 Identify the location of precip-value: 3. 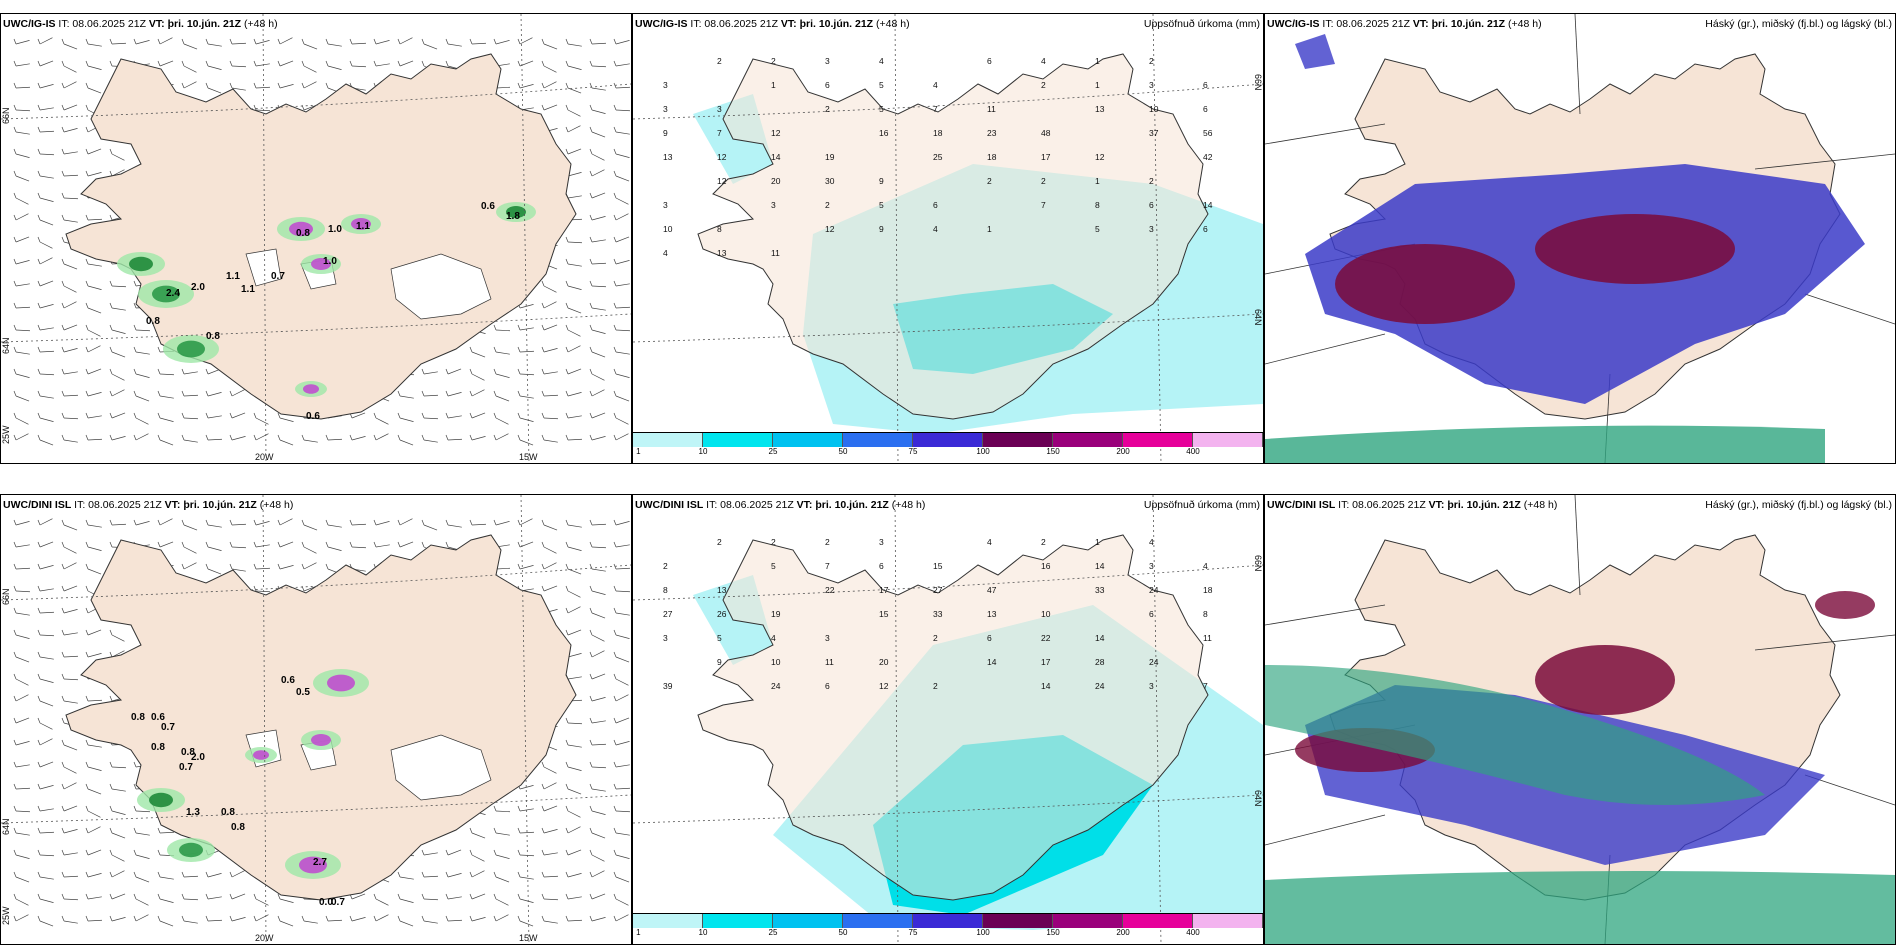
(1151, 686).